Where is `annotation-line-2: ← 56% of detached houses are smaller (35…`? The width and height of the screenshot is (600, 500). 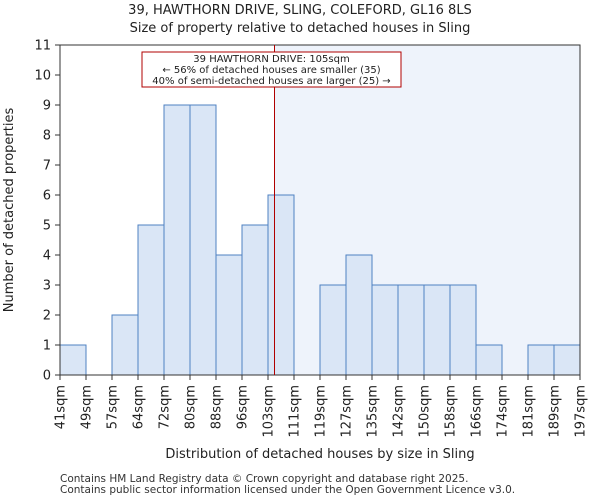
annotation-line-2: ← 56% of detached houses are smaller (35… is located at coordinates (271, 70).